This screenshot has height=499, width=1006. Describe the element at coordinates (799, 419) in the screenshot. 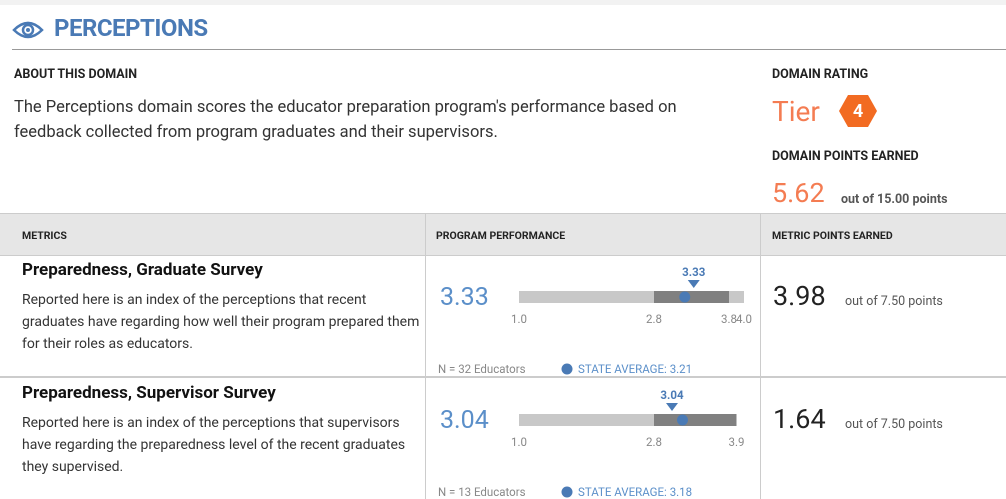

I see `metric-points: 1.64` at that location.